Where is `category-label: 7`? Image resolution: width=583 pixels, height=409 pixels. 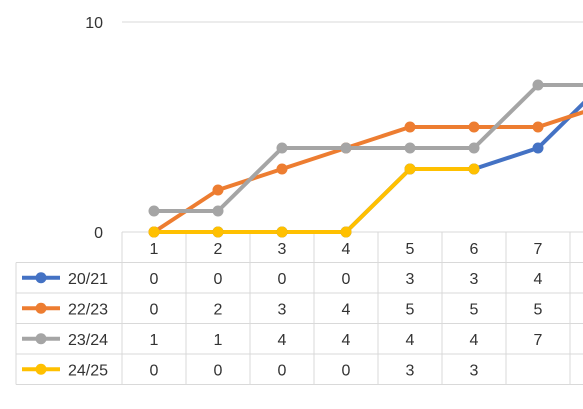 category-label: 7 is located at coordinates (538, 249).